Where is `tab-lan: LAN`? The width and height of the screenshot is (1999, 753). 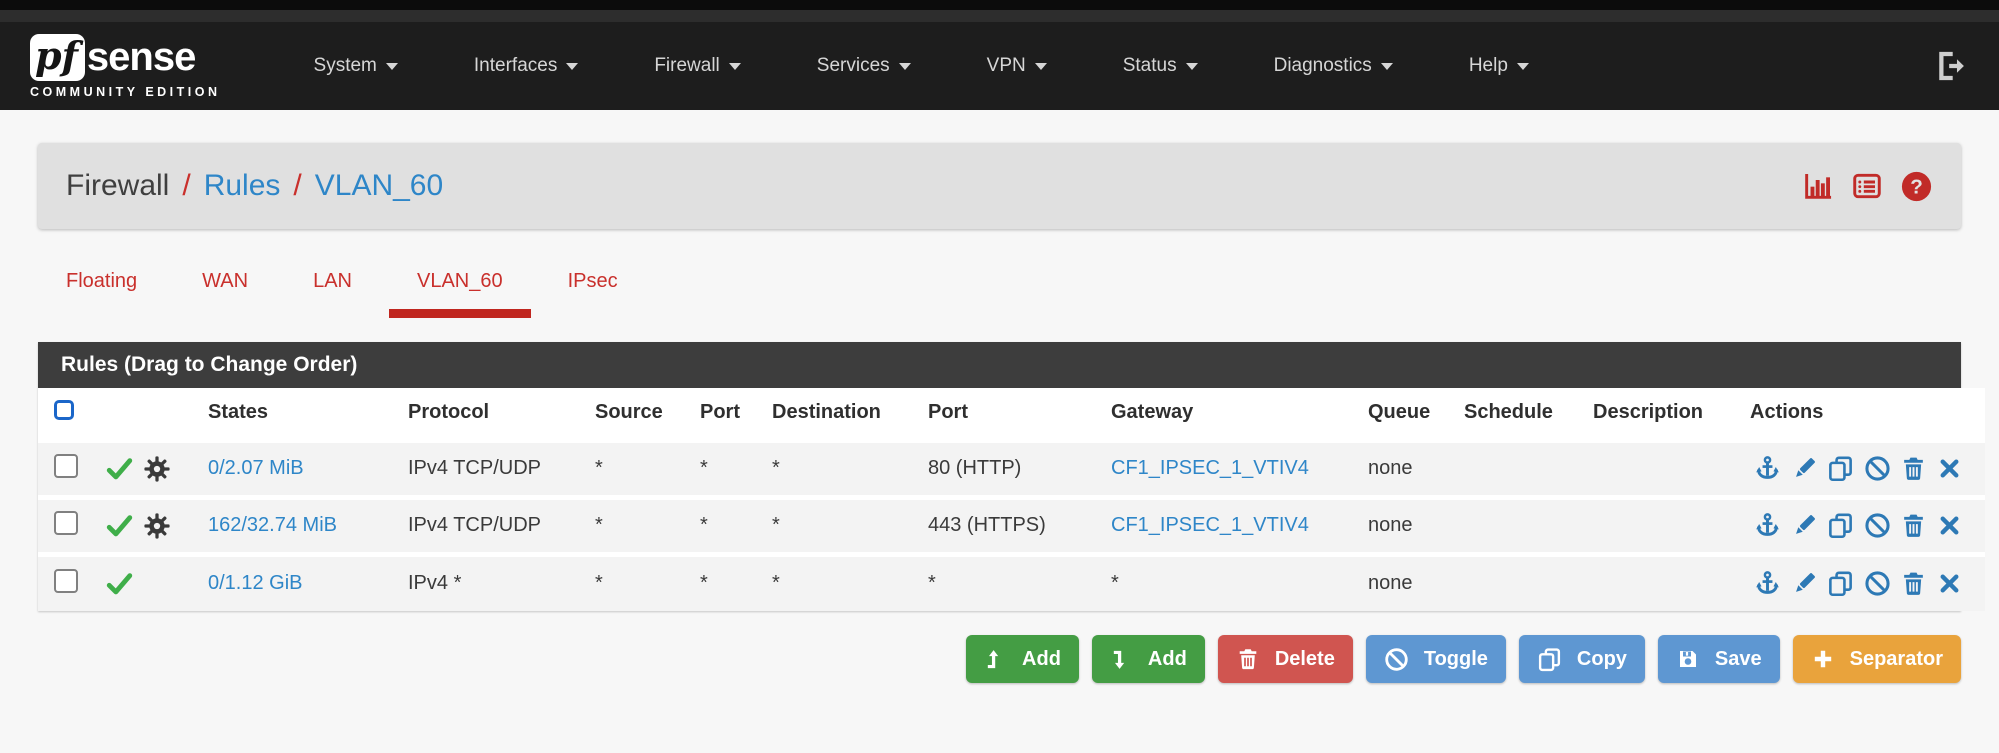
tab-lan: LAN is located at coordinates (332, 280).